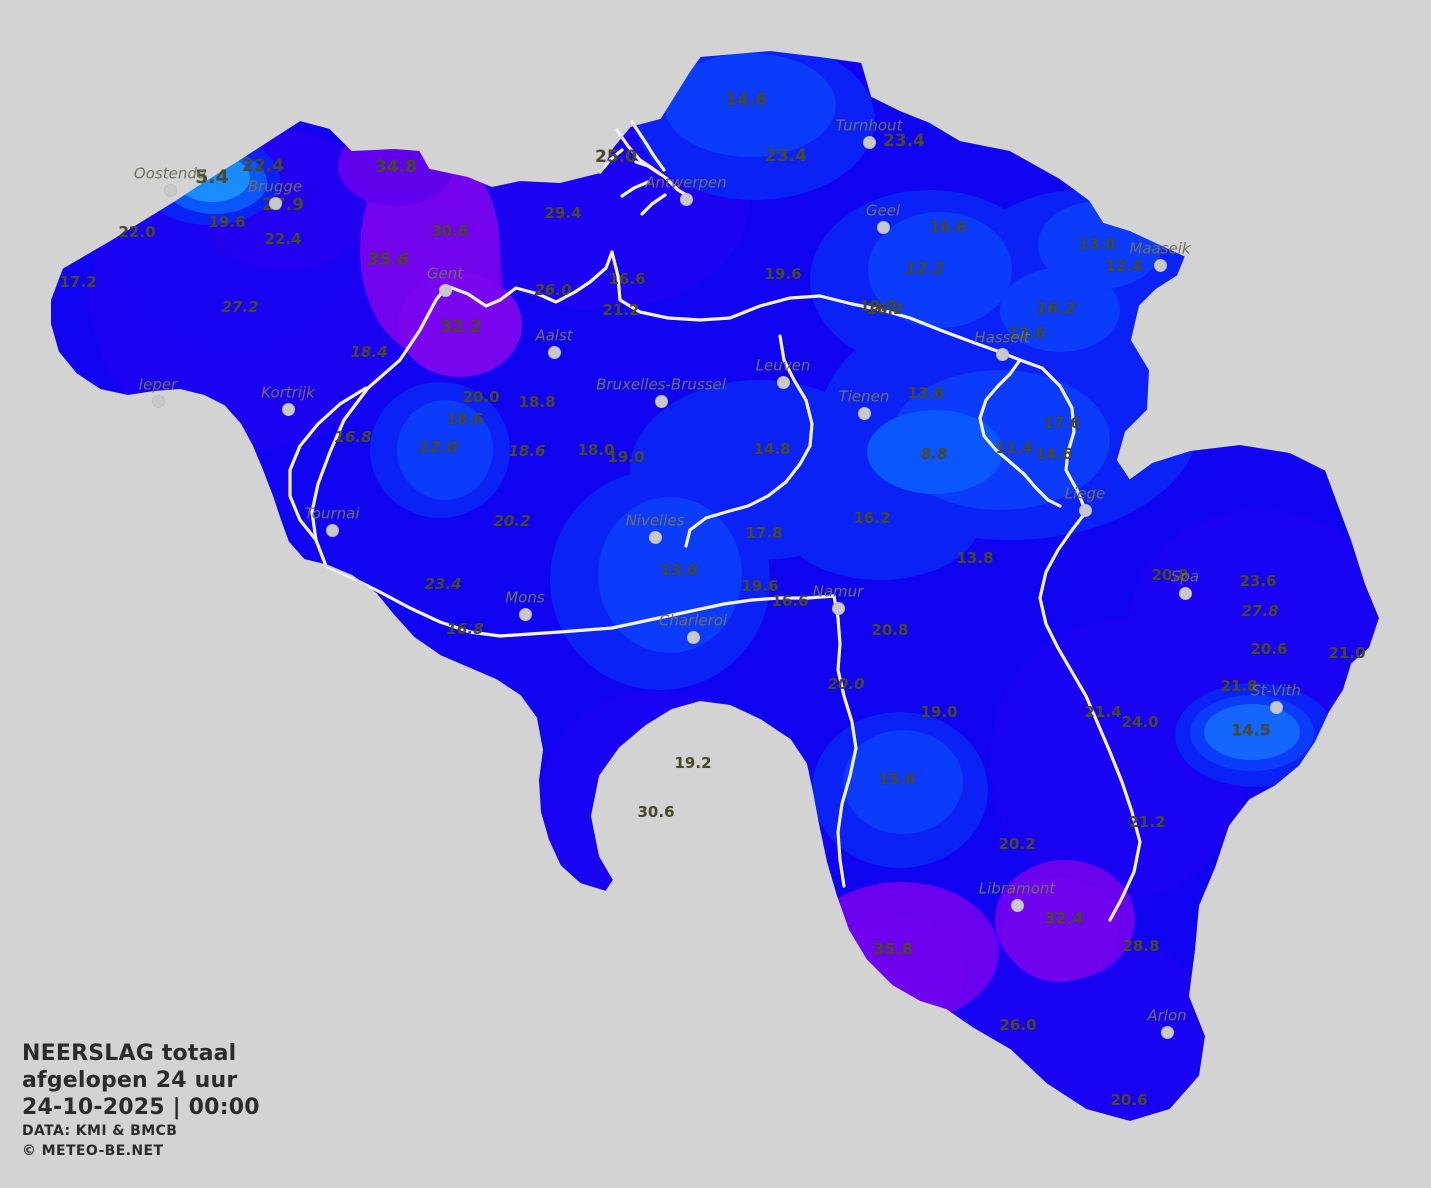 This screenshot has height=1188, width=1431. I want to click on legend-copyright: © METEO-BE.NET, so click(93, 1151).